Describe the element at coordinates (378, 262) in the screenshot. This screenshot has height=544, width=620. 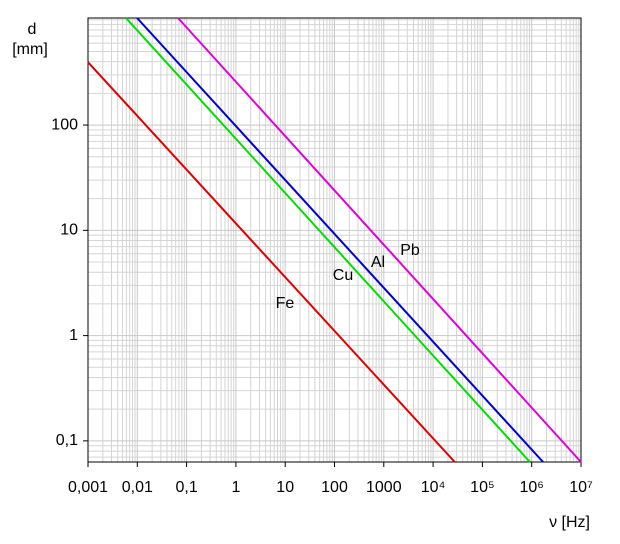
I see `series-label: Al` at that location.